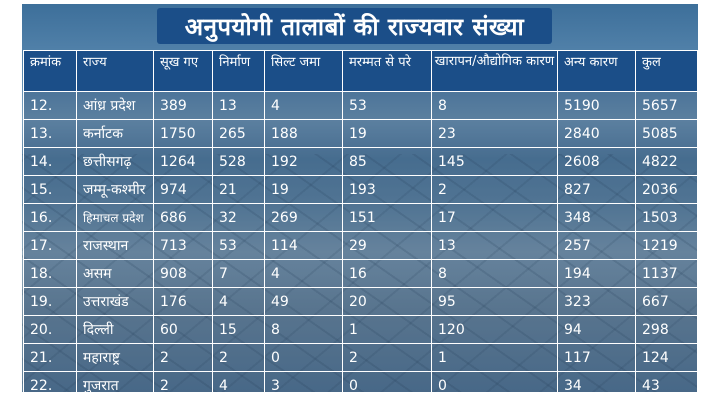  I want to click on cell-beyond-repair: 193, so click(387, 189).